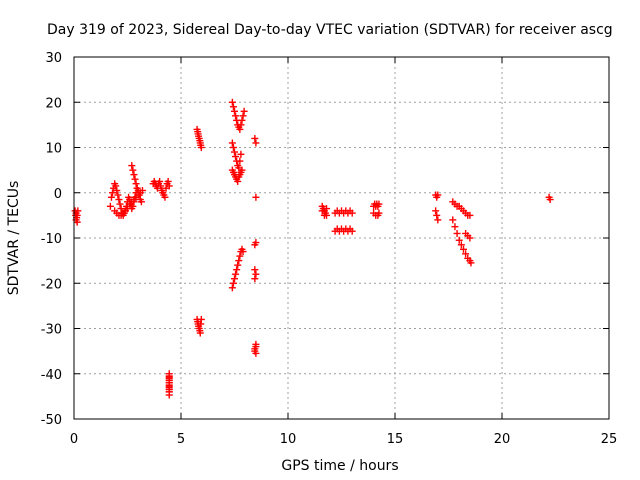 This screenshot has width=640, height=480. I want to click on y-tick-label: 0, so click(58, 194).